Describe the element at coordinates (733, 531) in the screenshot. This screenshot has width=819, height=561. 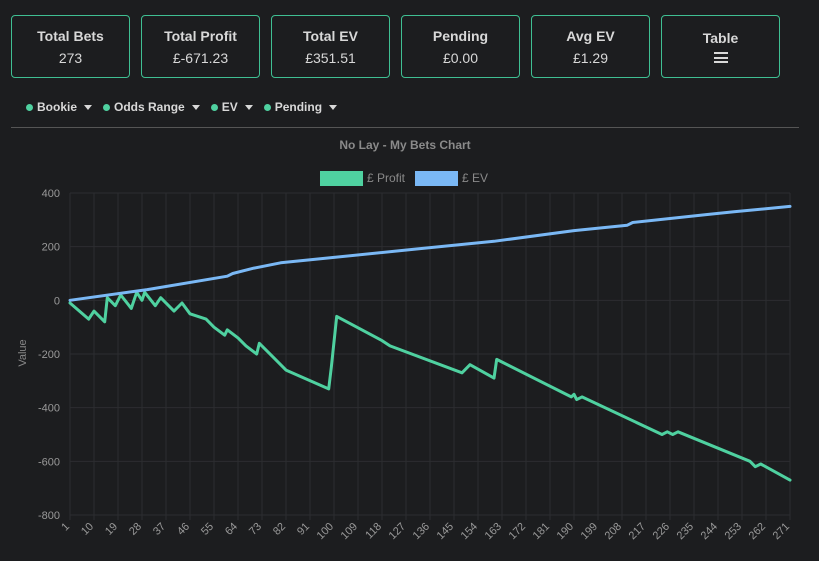
I see `x-tick-label: 253` at that location.